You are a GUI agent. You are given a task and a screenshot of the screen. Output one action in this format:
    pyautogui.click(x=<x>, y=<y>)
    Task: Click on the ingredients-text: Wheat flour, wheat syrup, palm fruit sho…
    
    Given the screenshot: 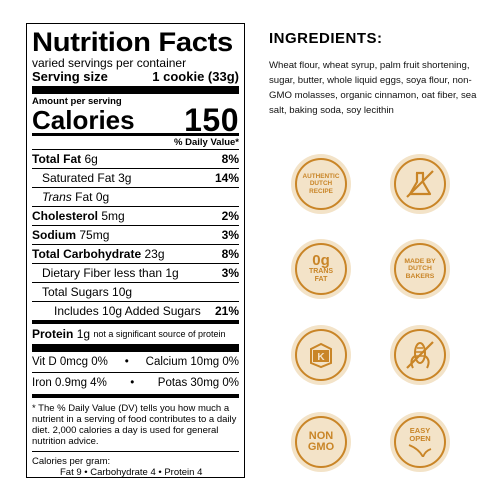 What is the action you would take?
    pyautogui.click(x=373, y=88)
    